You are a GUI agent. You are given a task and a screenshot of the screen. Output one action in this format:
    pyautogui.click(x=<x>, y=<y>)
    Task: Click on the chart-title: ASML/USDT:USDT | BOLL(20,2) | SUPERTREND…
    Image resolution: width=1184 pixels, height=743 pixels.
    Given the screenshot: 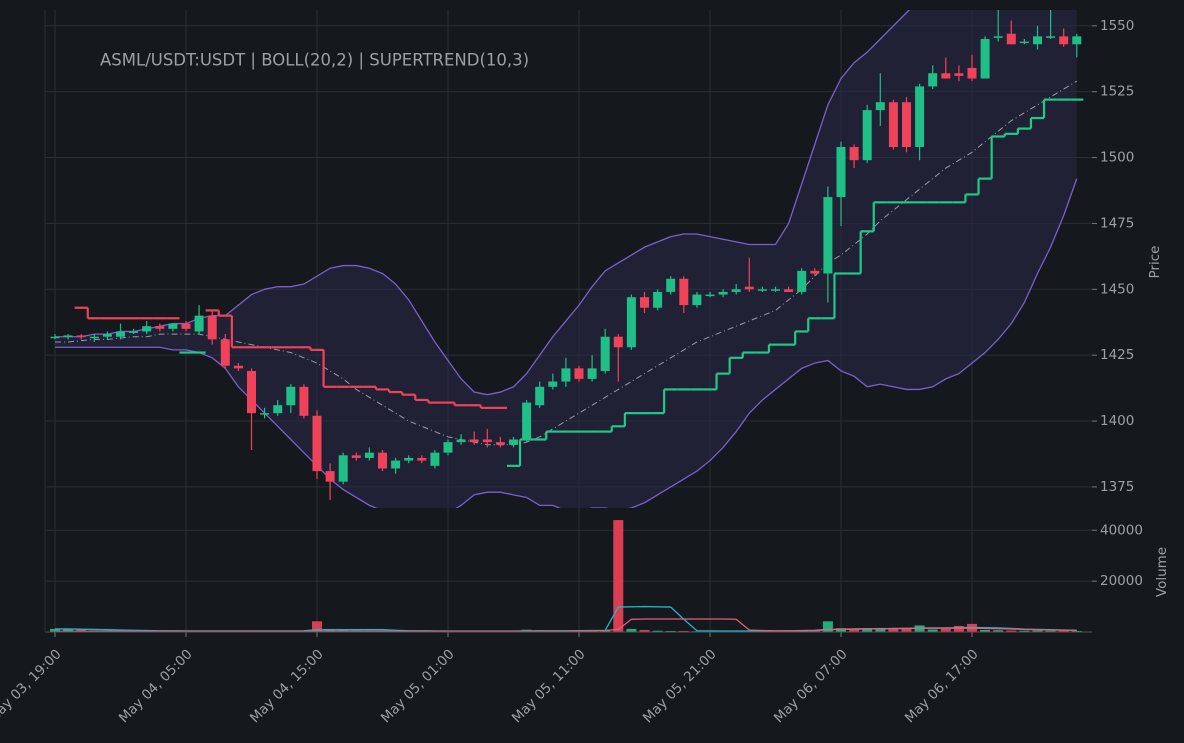 What is the action you would take?
    pyautogui.click(x=314, y=60)
    